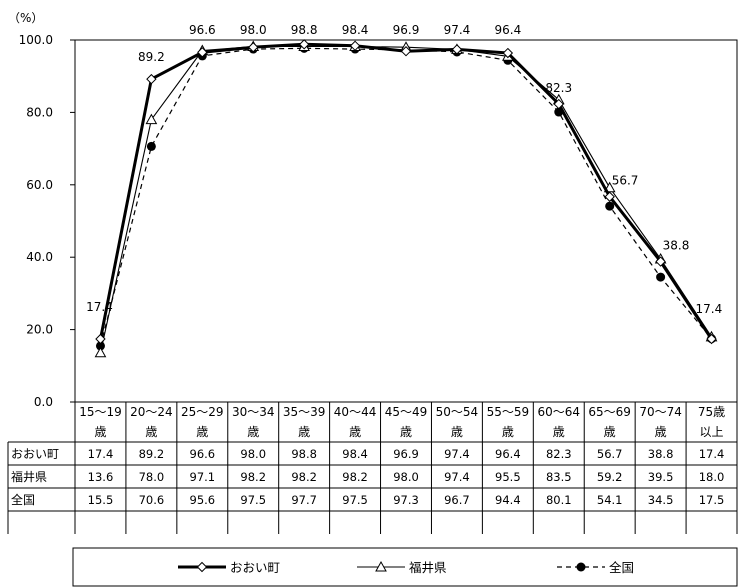  I want to click on table-row-label: おおい町, so click(35, 454).